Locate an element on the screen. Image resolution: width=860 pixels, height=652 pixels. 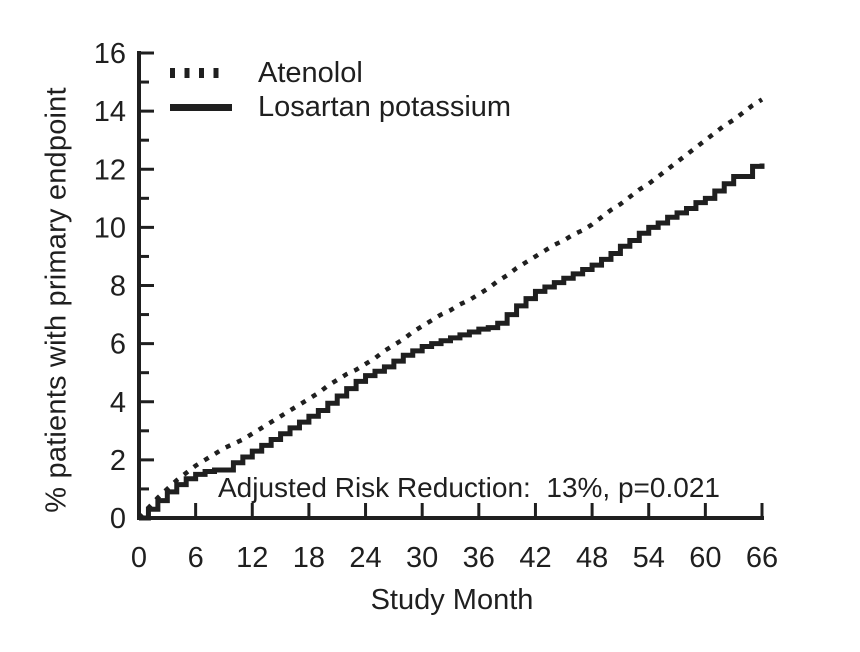
x-tick-label: 36 is located at coordinates (479, 558).